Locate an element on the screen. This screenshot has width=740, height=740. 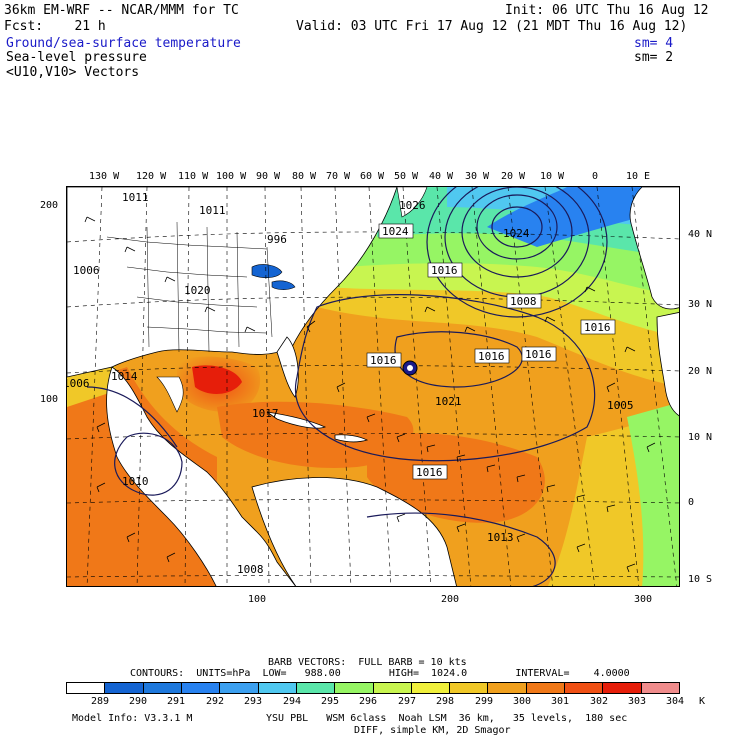
colorbar-label: 289 is located at coordinates (100, 701).